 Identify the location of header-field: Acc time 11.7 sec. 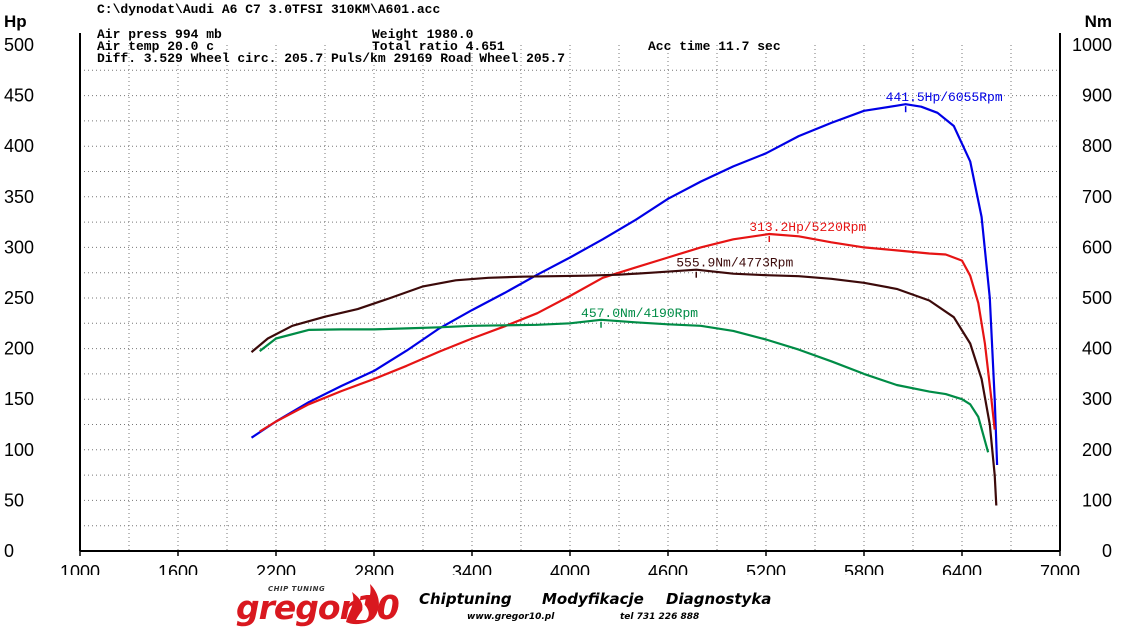
(714, 46).